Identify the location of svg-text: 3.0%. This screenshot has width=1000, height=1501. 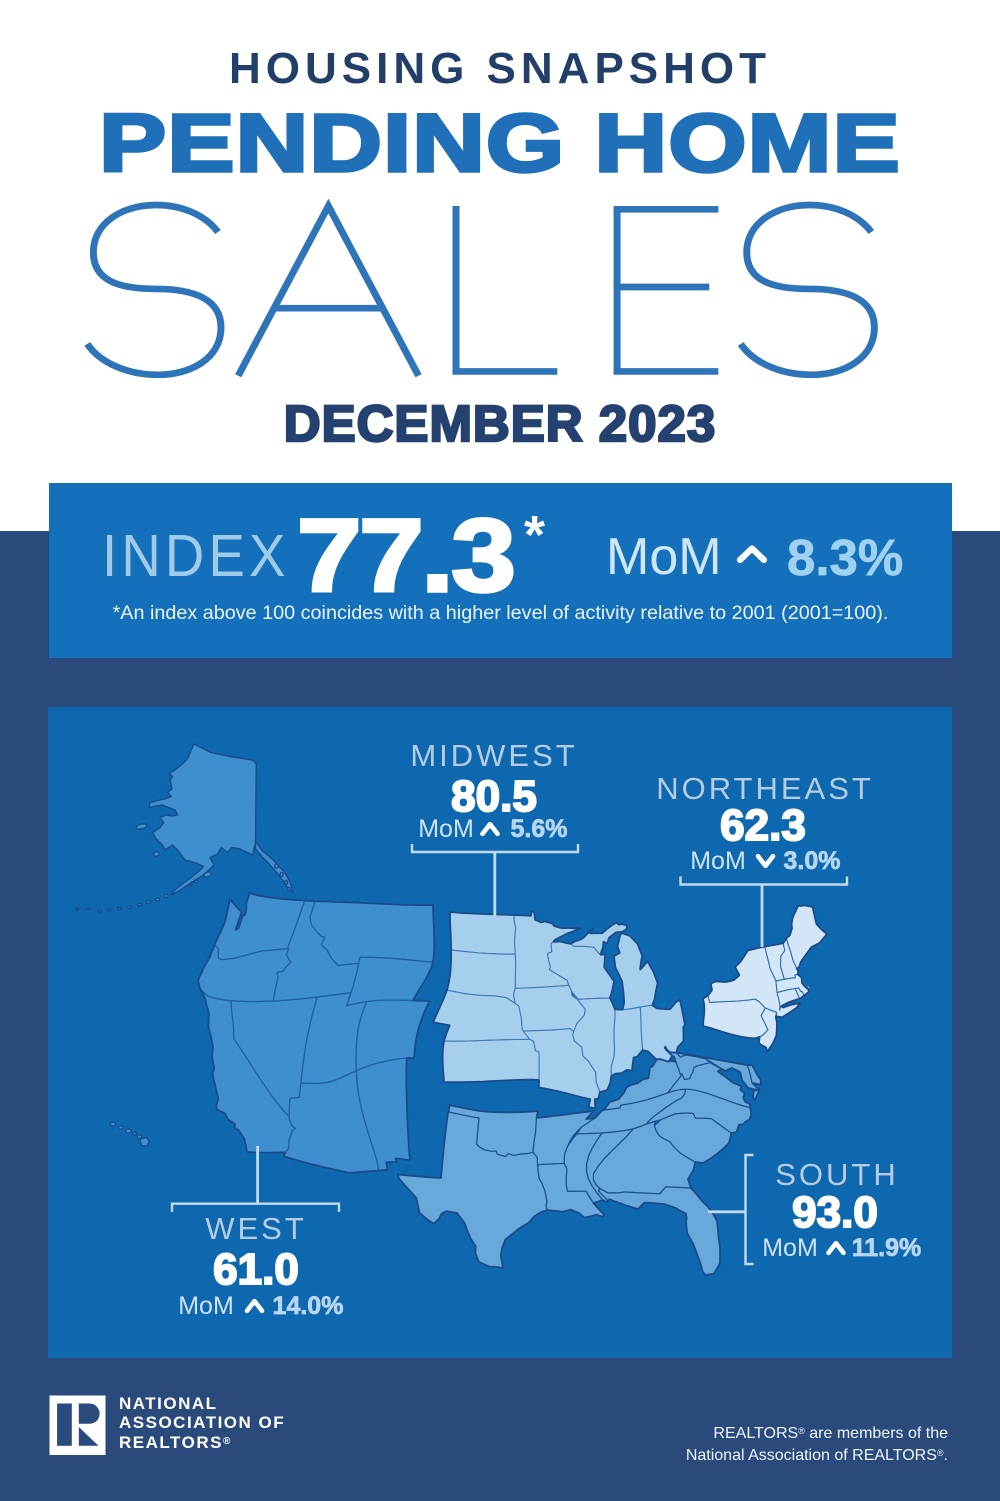
(812, 861).